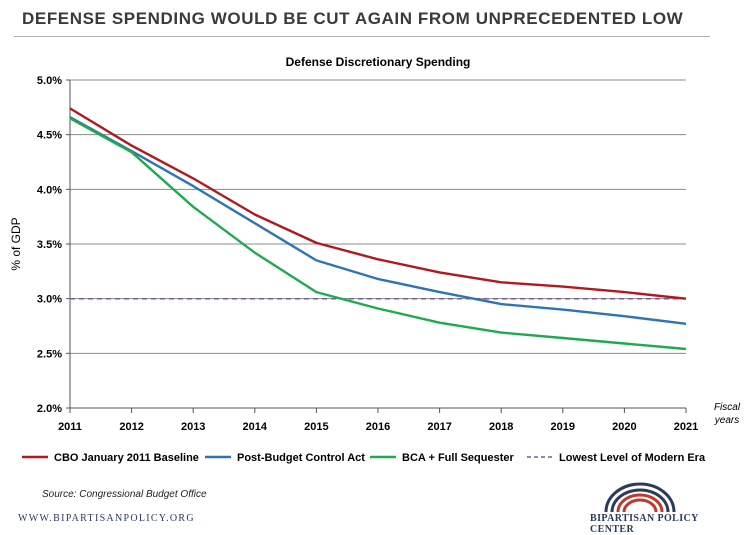  Describe the element at coordinates (49, 136) in the screenshot. I see `y-tick-label: 4.5%` at that location.